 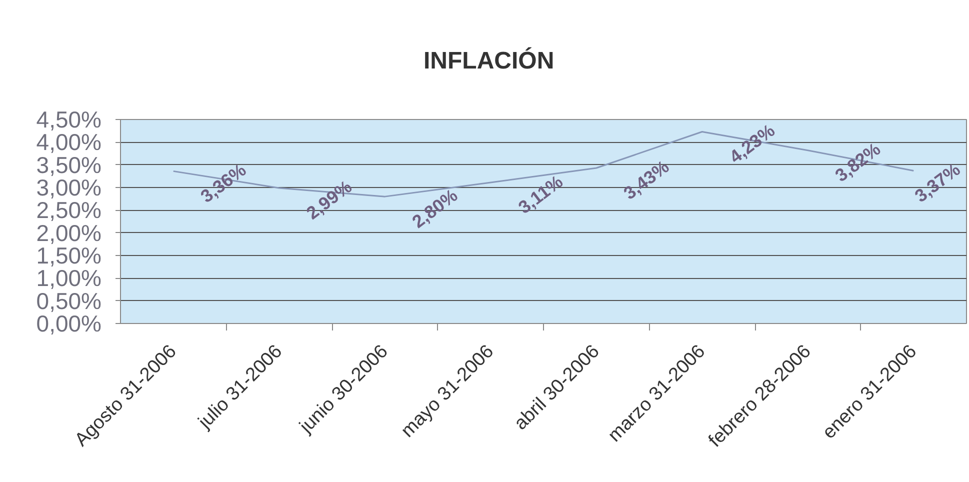 What do you see at coordinates (489, 60) in the screenshot?
I see `chart-title: INFLACIÓN` at bounding box center [489, 60].